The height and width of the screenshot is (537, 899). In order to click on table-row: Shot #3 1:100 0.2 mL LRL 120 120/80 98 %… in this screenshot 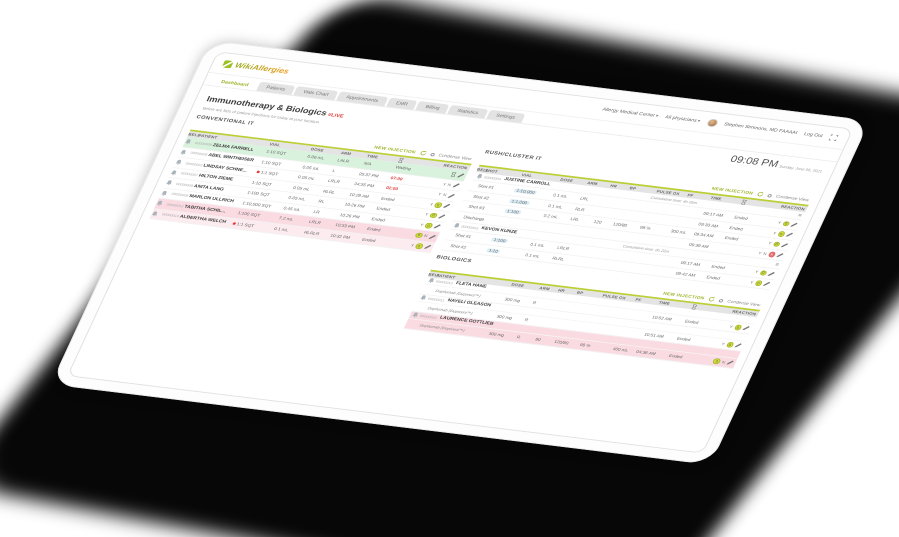, I will do `click(624, 226)`.